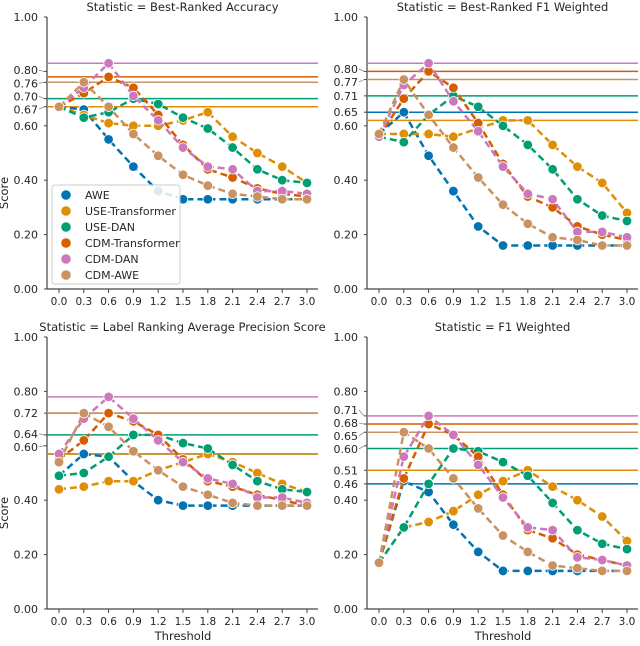  I want to click on y-tick-label: 0.46, so click(346, 484).